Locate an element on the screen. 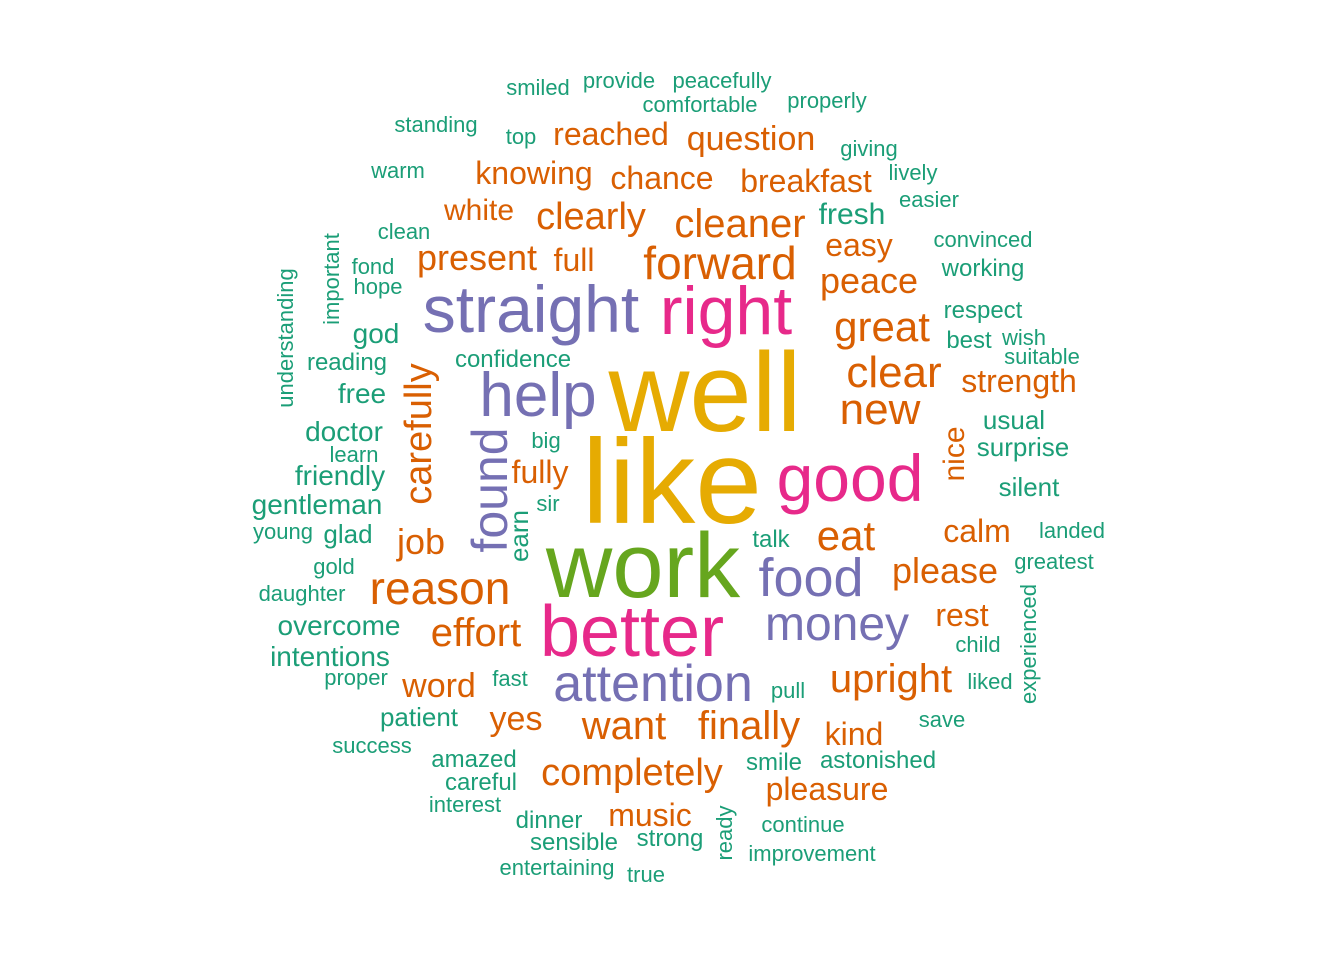 Image resolution: width=1344 pixels, height=960 pixels. word-full: full is located at coordinates (574, 260).